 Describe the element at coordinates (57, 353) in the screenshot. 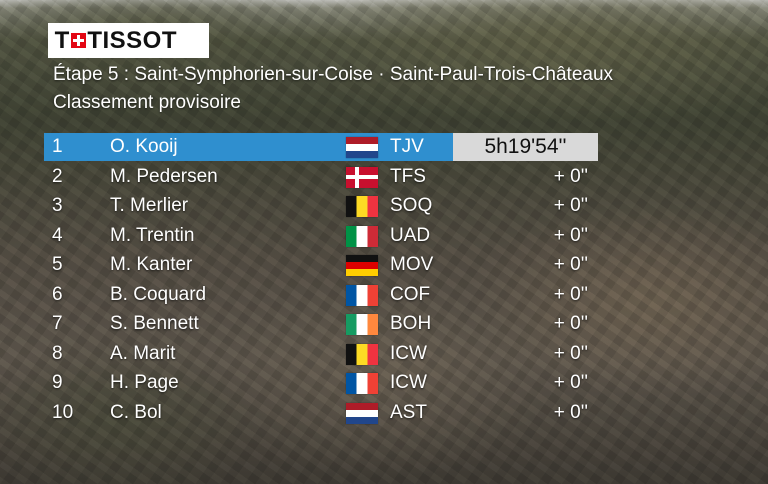

I see `rank: 8` at that location.